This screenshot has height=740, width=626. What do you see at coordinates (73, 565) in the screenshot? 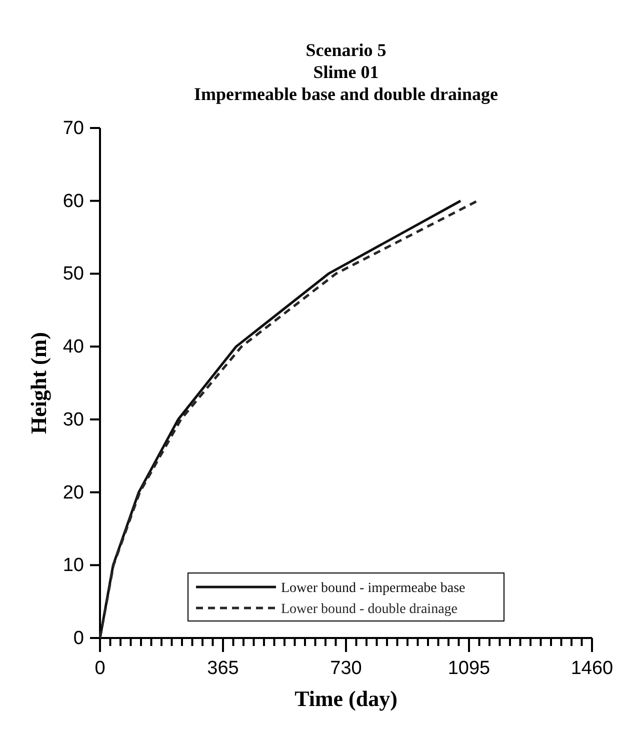
I see `y-tick-label: 10` at bounding box center [73, 565].